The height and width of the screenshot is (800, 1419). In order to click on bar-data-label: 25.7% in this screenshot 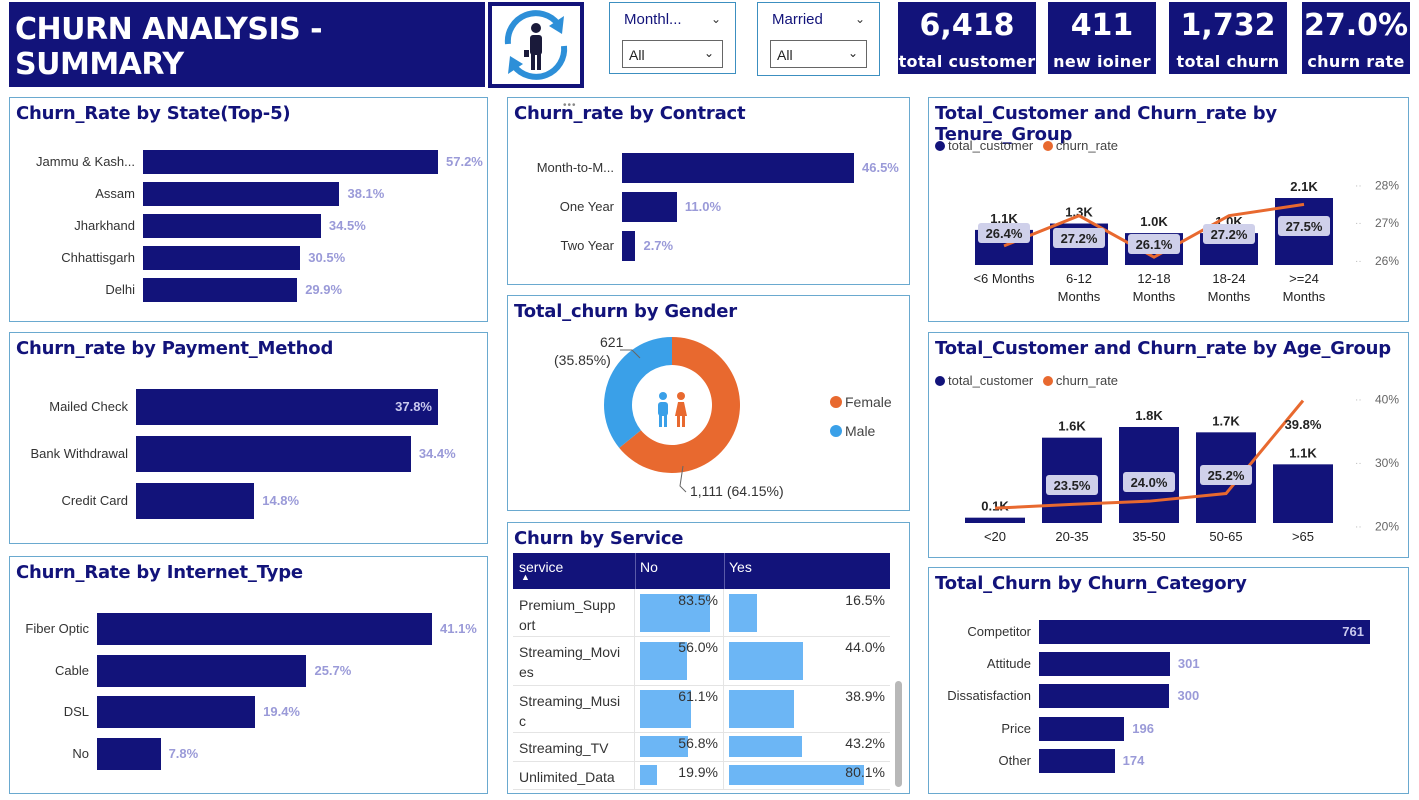, I will do `click(333, 670)`.